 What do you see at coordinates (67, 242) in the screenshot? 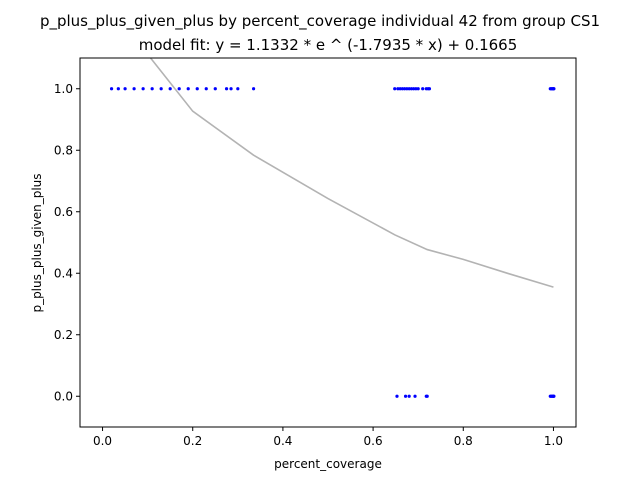
I see `y-axis-ticks: 0.0 0.2 0.4 0.6 0.8 1.0` at bounding box center [67, 242].